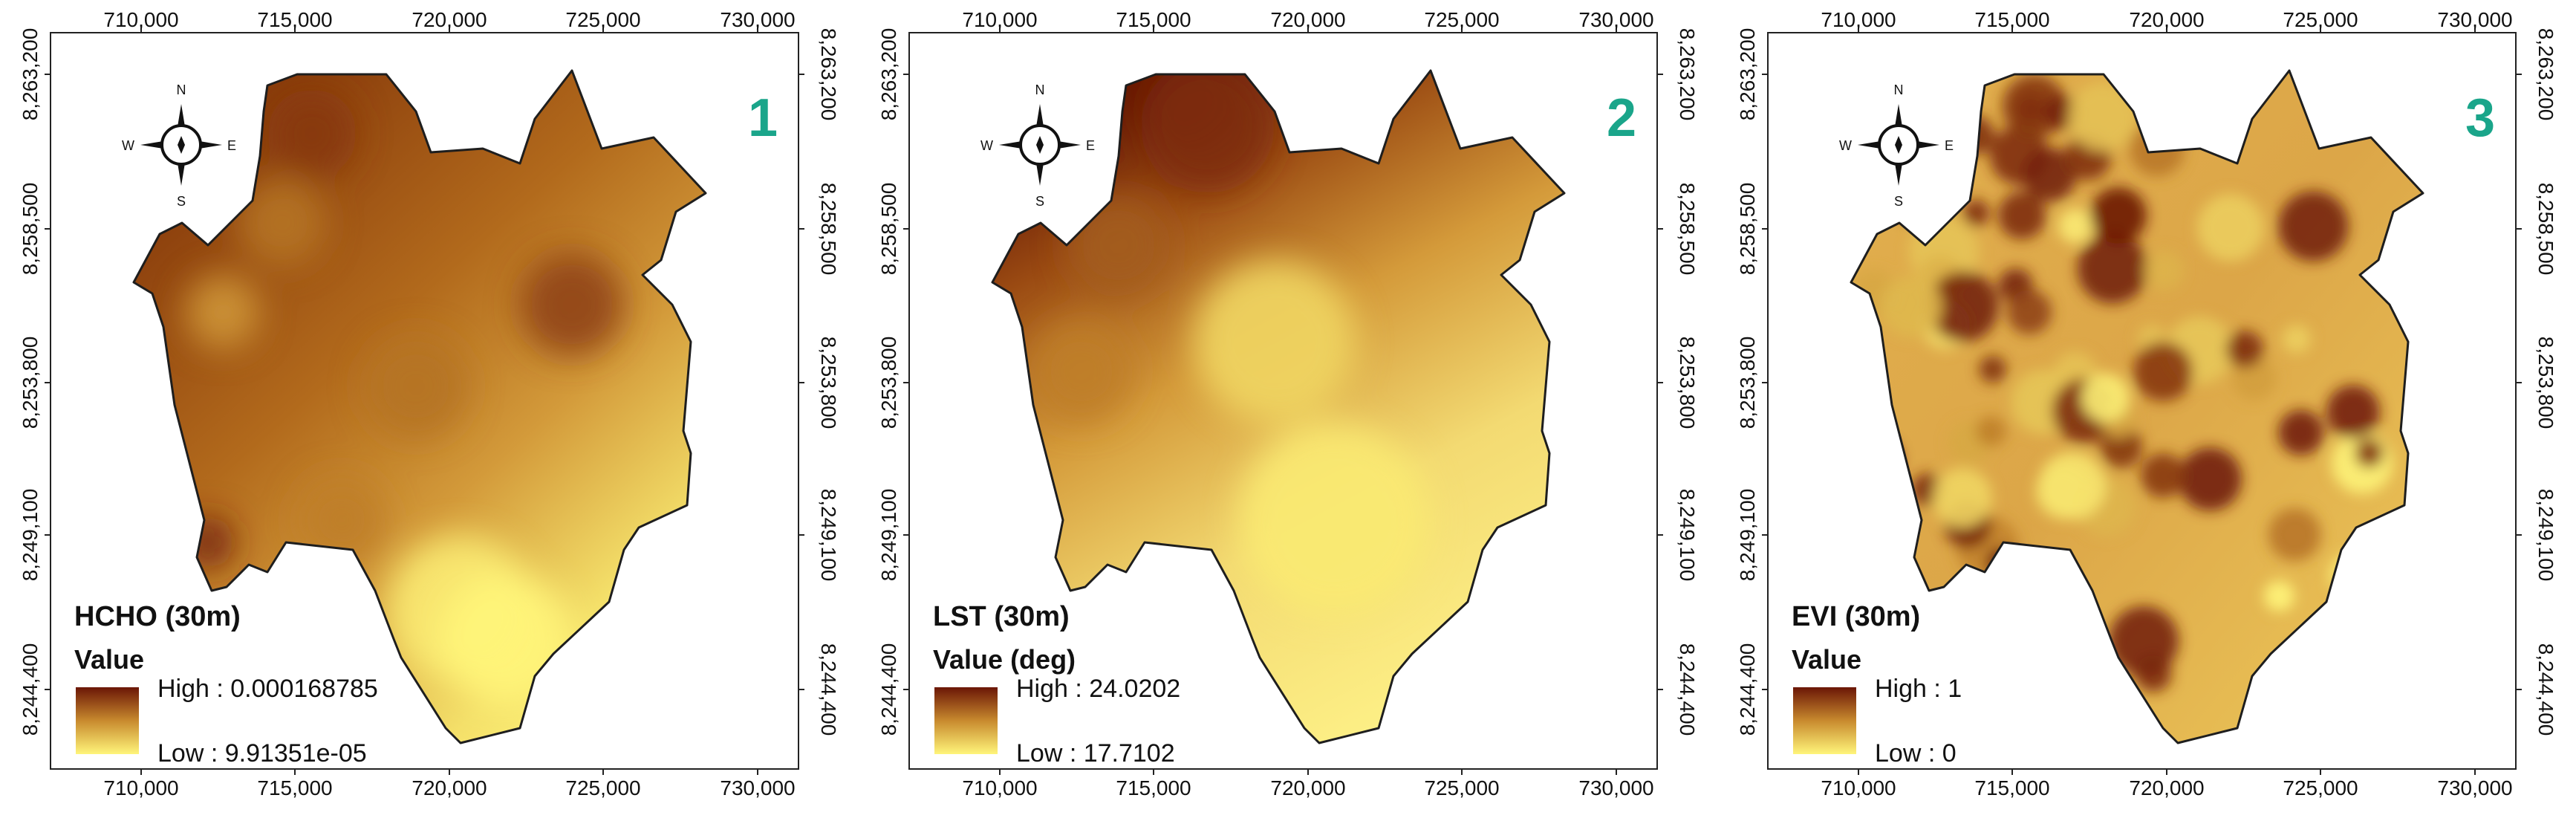 The width and height of the screenshot is (2576, 821). I want to click on panel-number: 3, so click(2480, 118).